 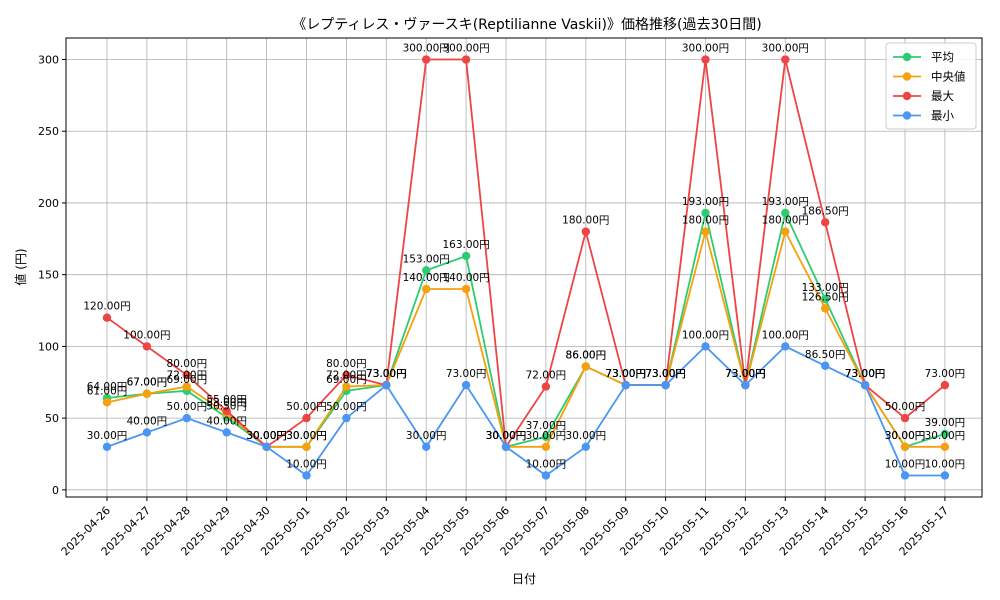 I want to click on data-label: 50.50円, so click(x=226, y=406).